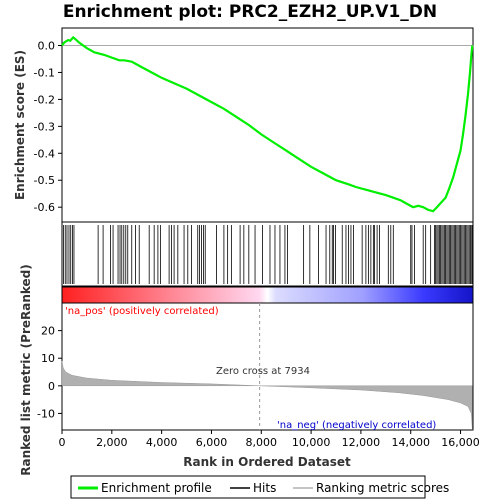 This screenshot has height=500, width=500. I want to click on x-tick-label: 10,000, so click(311, 442).